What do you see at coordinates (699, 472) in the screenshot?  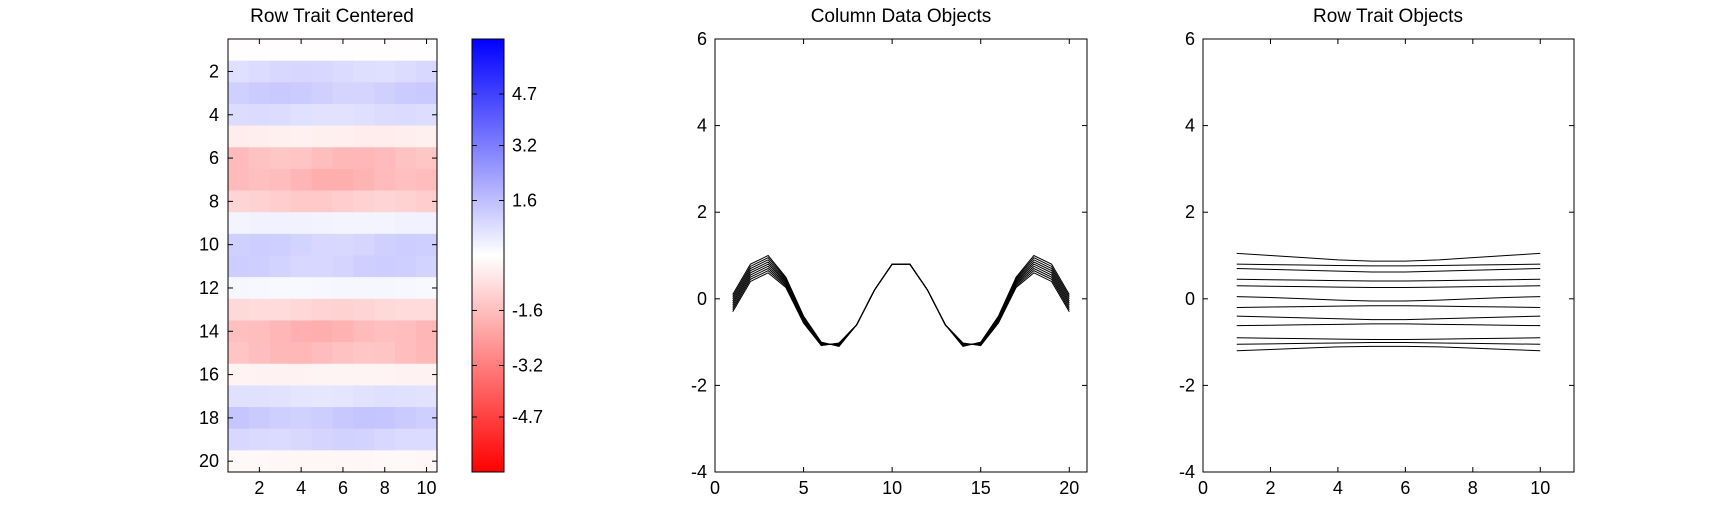 I see `y-tick-label: -4` at bounding box center [699, 472].